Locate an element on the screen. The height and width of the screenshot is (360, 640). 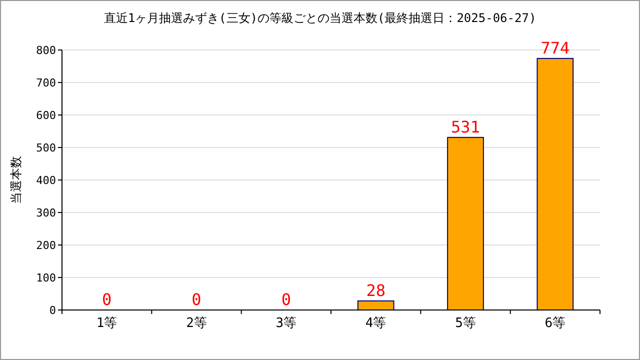
data-label: 28 is located at coordinates (376, 290).